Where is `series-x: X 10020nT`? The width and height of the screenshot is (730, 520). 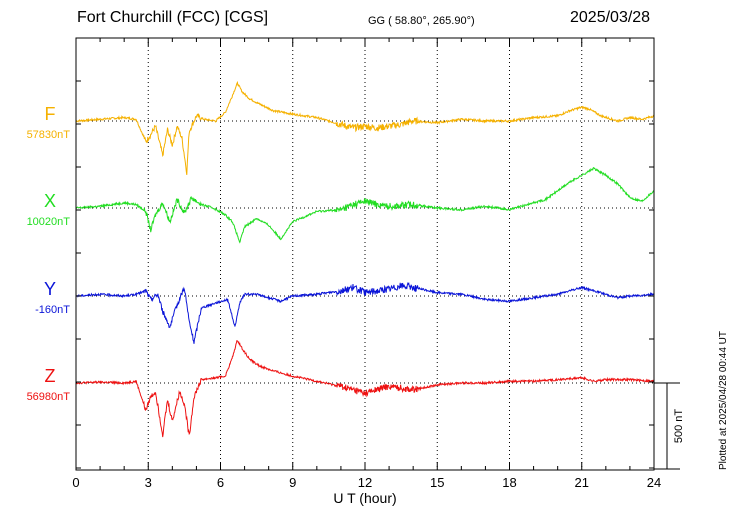 series-x: X 10020nT is located at coordinates (341, 205).